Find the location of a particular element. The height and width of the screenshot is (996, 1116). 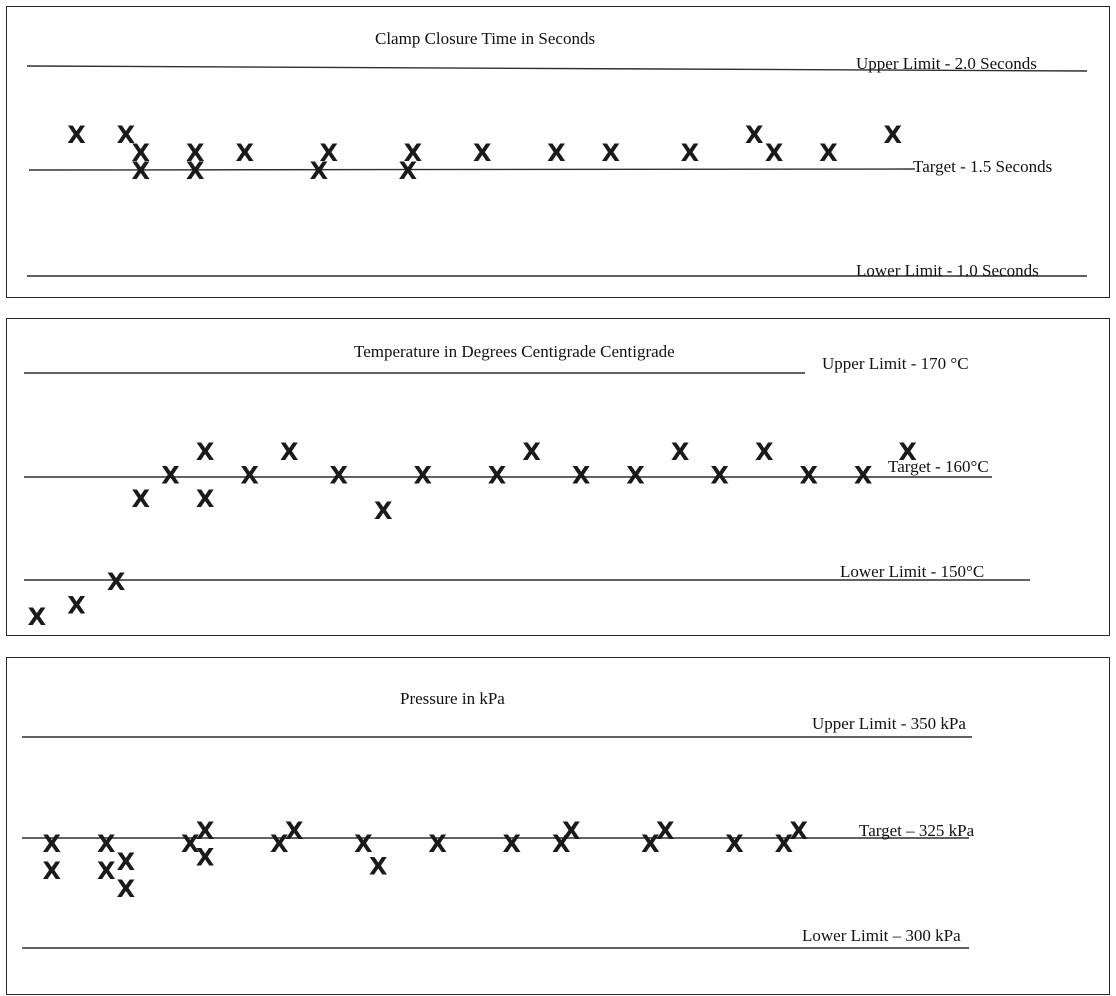

upper-limit-label: Upper Limit - 2.0 Seconds is located at coordinates (946, 63).